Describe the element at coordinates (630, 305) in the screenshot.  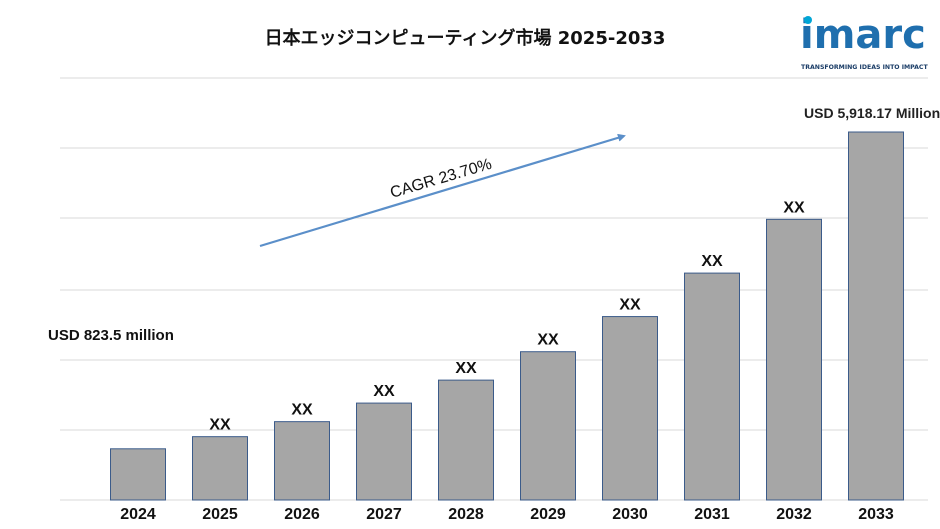
I see `bar-label-2030: XX` at that location.